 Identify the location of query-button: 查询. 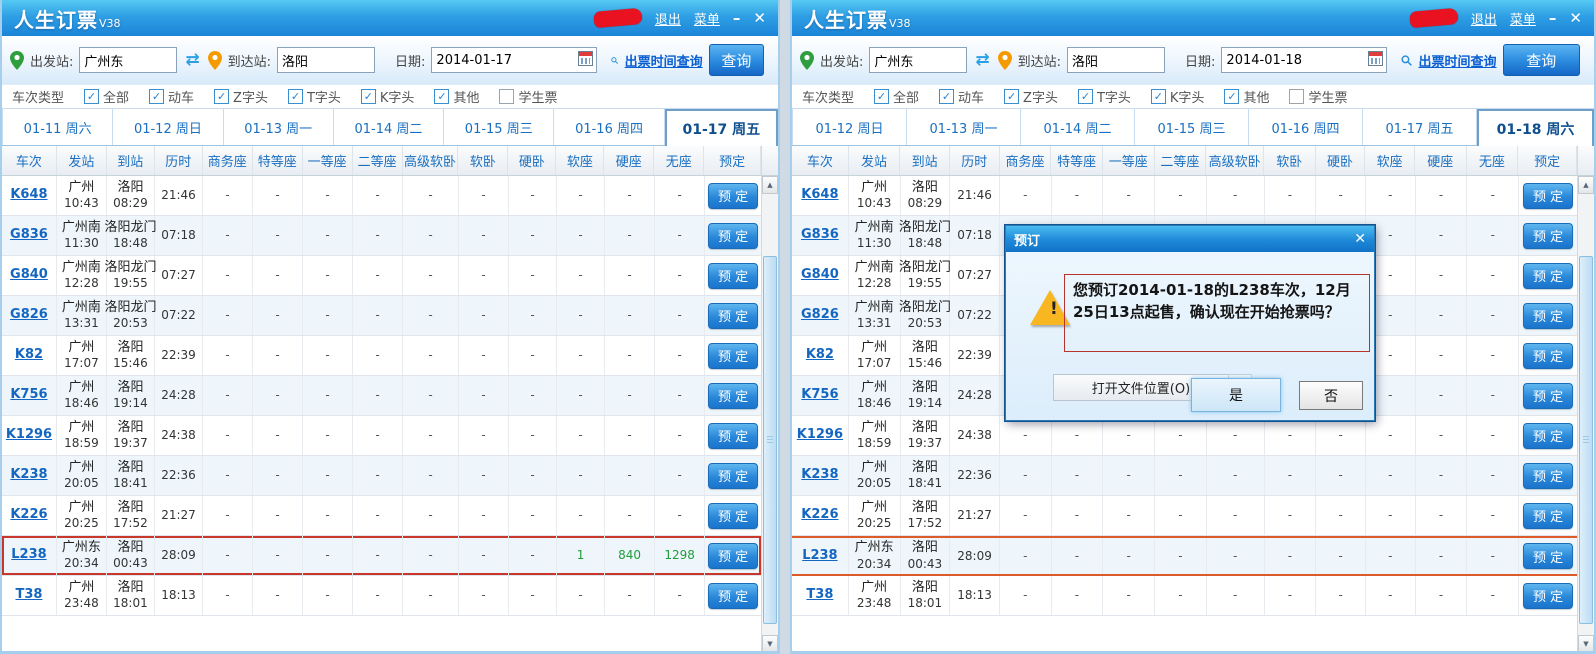
(736, 60).